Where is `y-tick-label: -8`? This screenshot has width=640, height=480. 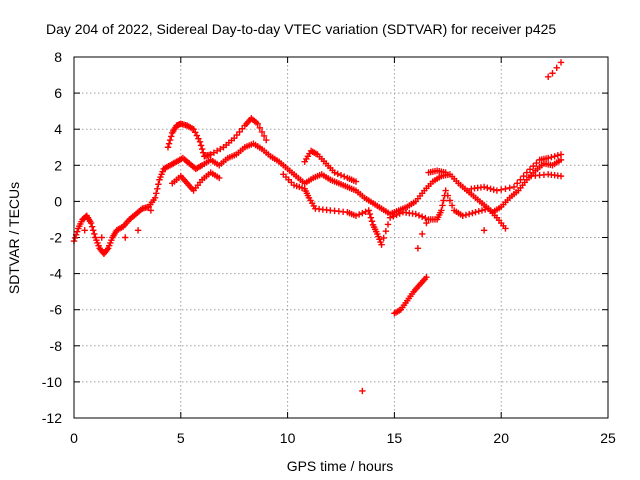 y-tick-label: -8 is located at coordinates (56, 346).